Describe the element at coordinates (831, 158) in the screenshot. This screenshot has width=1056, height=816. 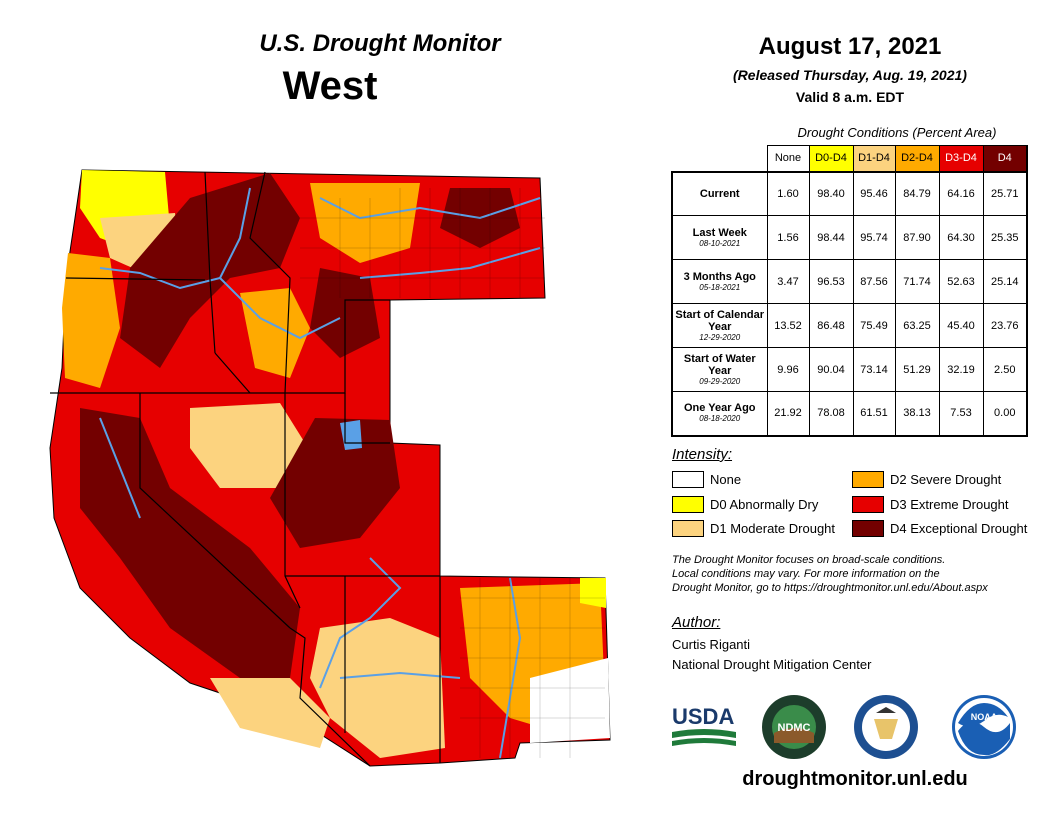
I see `col-d0-d4: D0-D4` at that location.